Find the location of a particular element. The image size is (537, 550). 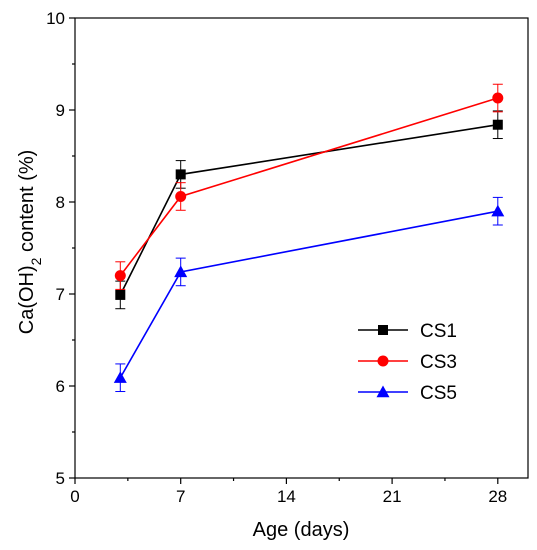

y-axis-title-subscript: 2 is located at coordinates (36, 261).